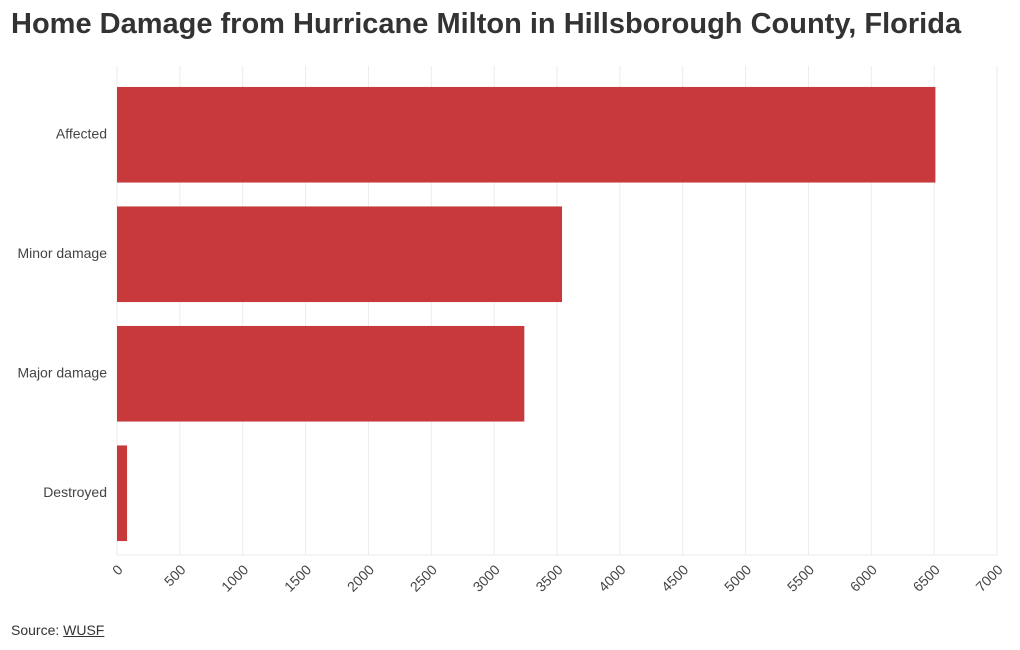  Describe the element at coordinates (486, 577) in the screenshot. I see `x-tick-label-6: 3000` at that location.